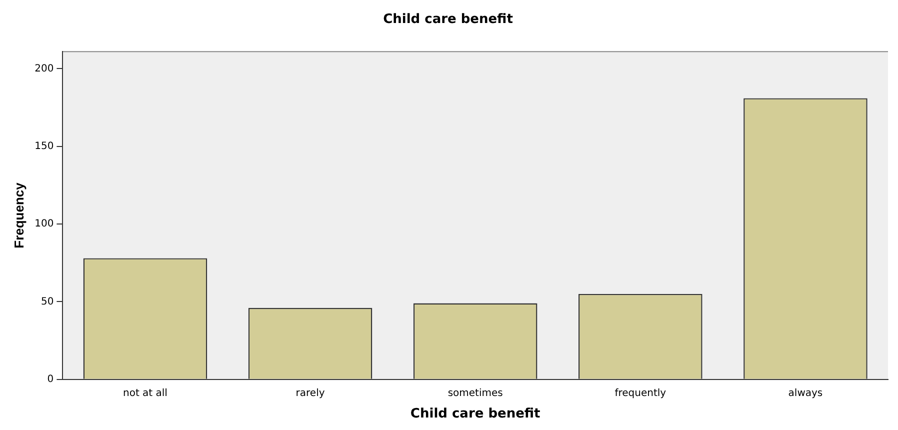  Describe the element at coordinates (145, 393) in the screenshot. I see `x-tick-label: not at all` at that location.